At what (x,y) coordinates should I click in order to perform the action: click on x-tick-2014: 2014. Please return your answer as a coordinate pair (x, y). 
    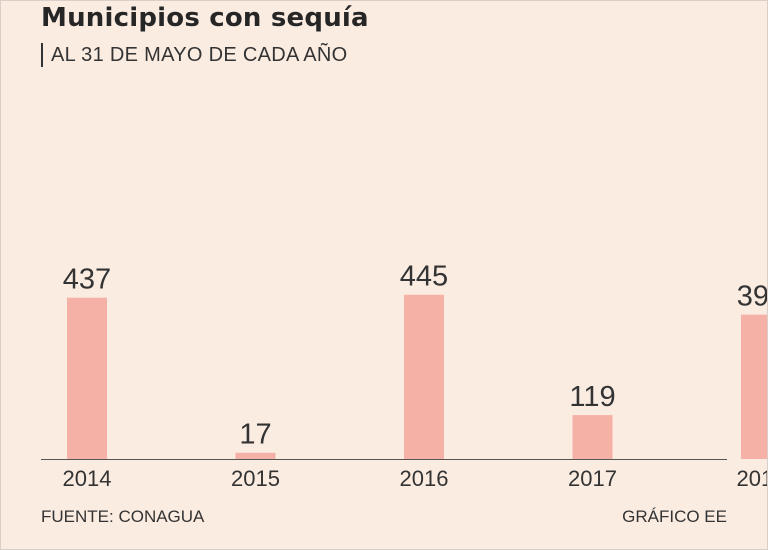
    Looking at the image, I should click on (87, 478).